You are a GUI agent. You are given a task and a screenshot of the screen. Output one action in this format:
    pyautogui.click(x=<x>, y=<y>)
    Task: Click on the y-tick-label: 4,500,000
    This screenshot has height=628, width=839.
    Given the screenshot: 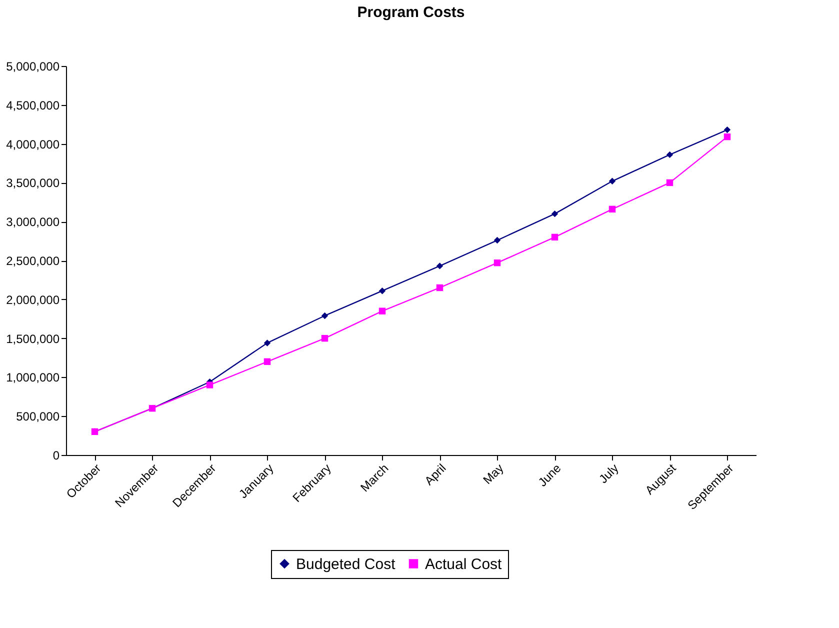 What is the action you would take?
    pyautogui.click(x=33, y=105)
    